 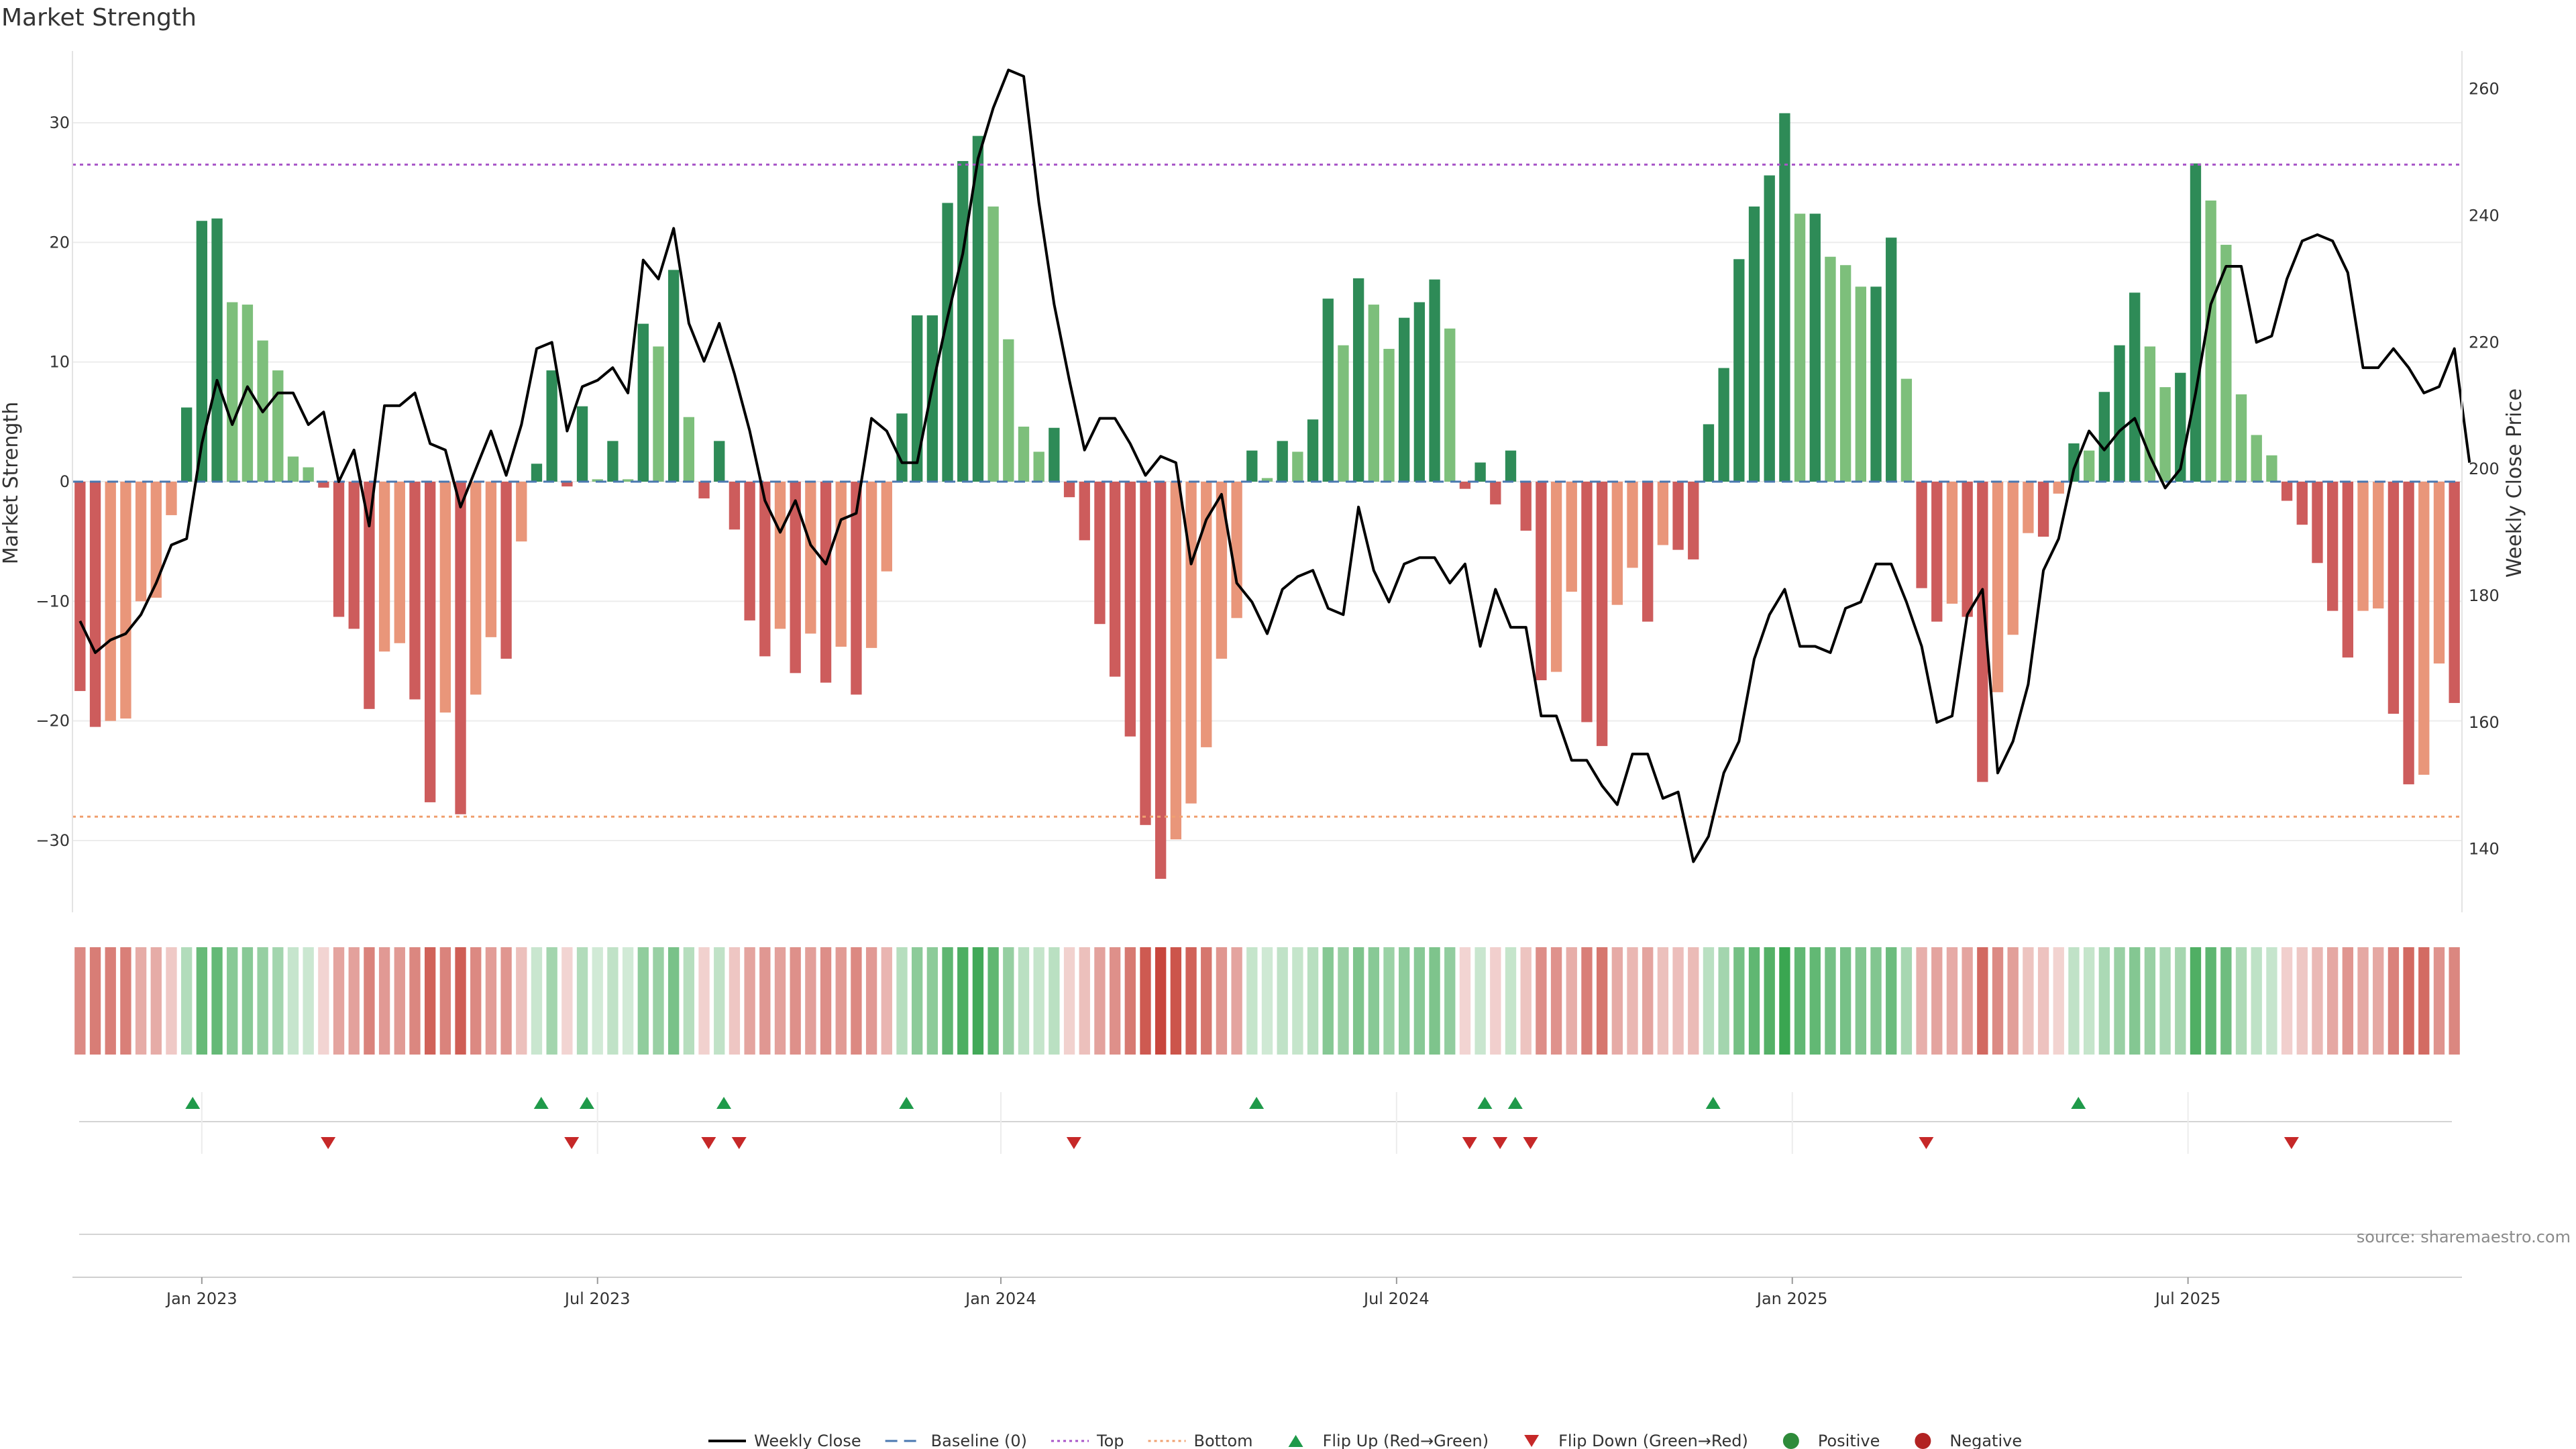 I want to click on legend-label: Baseline (0), so click(x=979, y=1440).